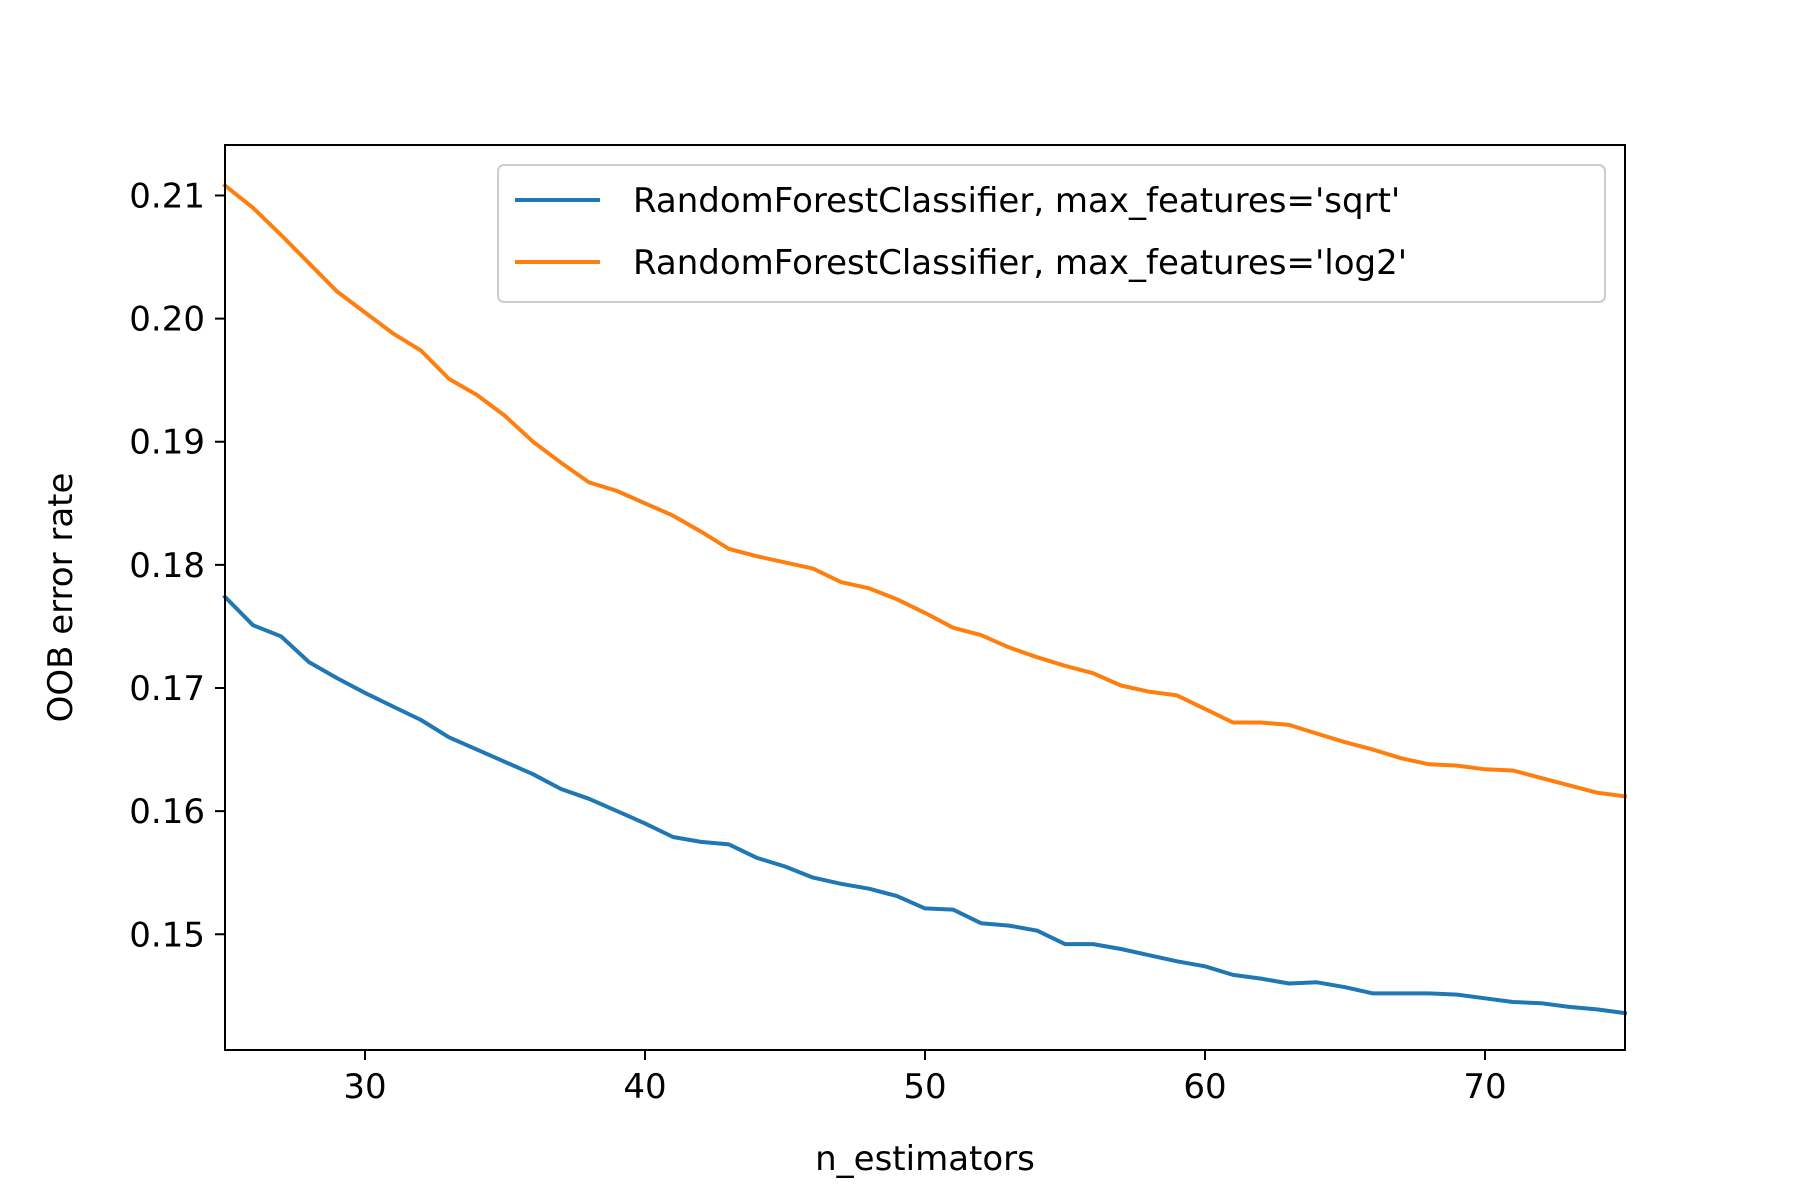  I want to click on y-tick-label: 0.20, so click(167, 320).